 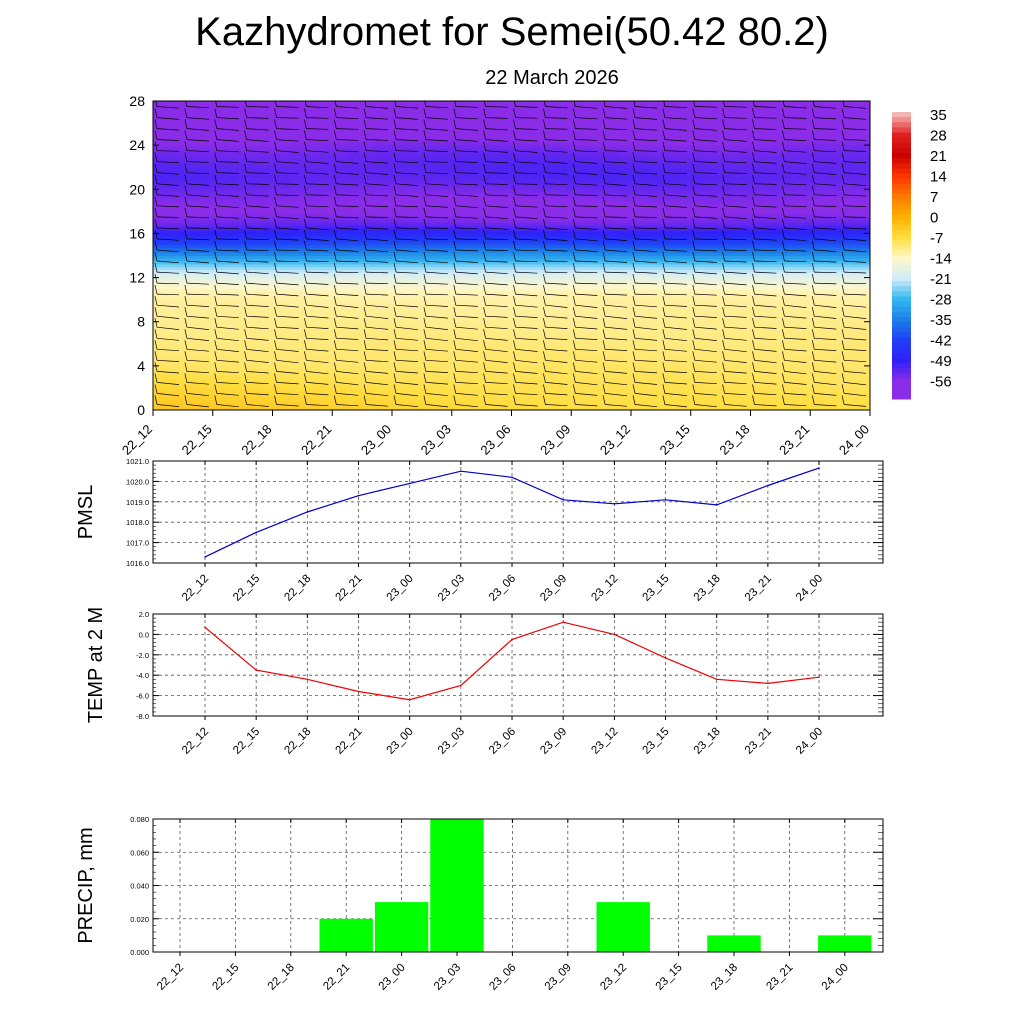 I want to click on xsec-xtick-label: 23_09, so click(x=555, y=440).